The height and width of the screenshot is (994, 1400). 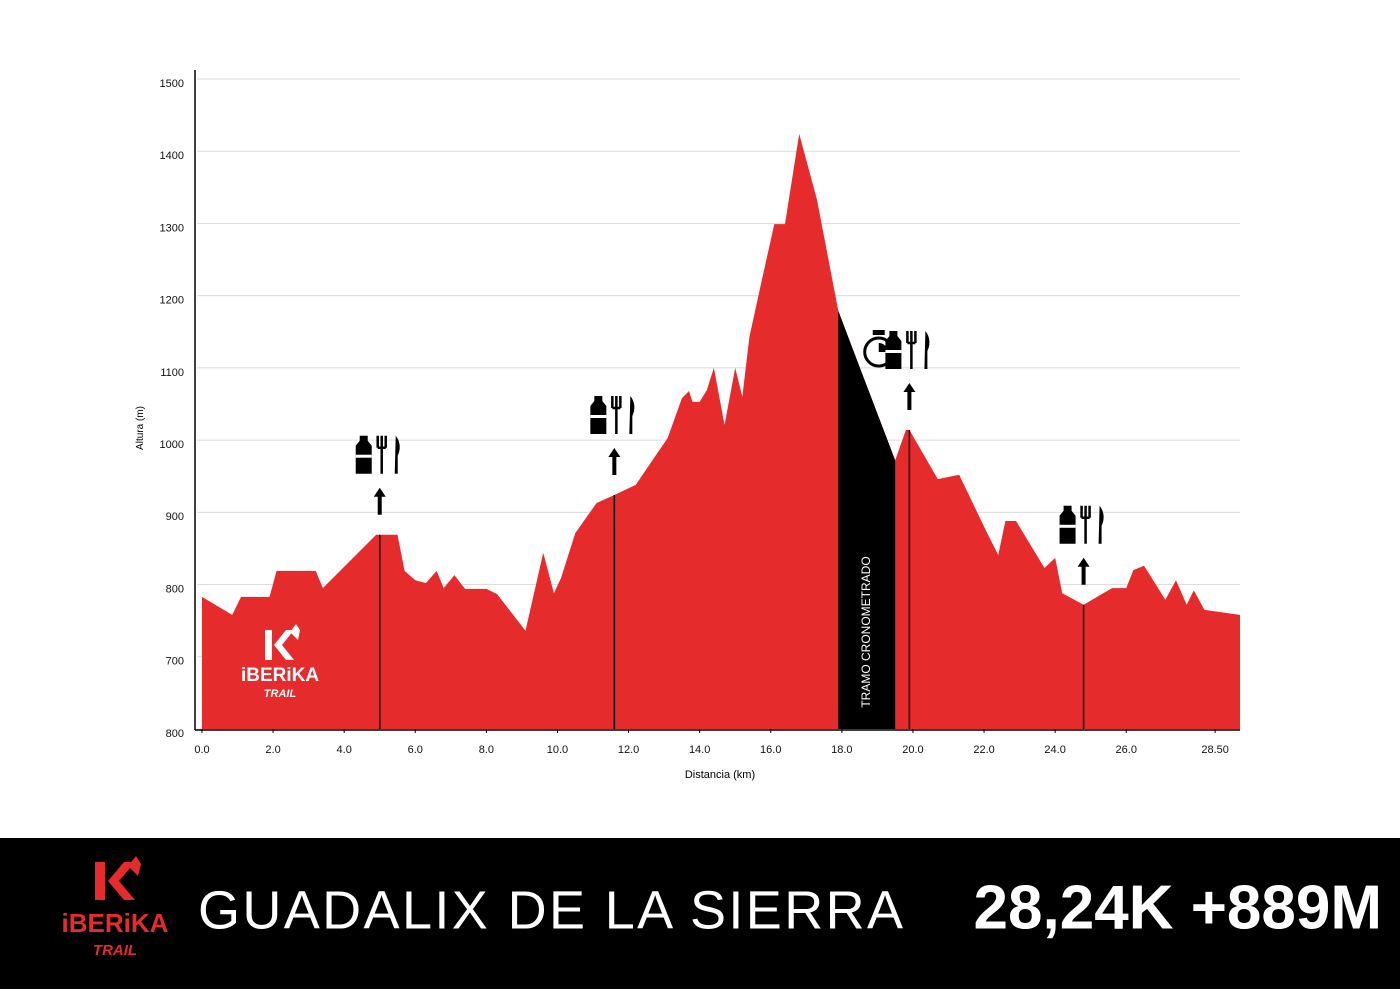 I want to click on y-axis-label: Altura (m), so click(x=140, y=428).